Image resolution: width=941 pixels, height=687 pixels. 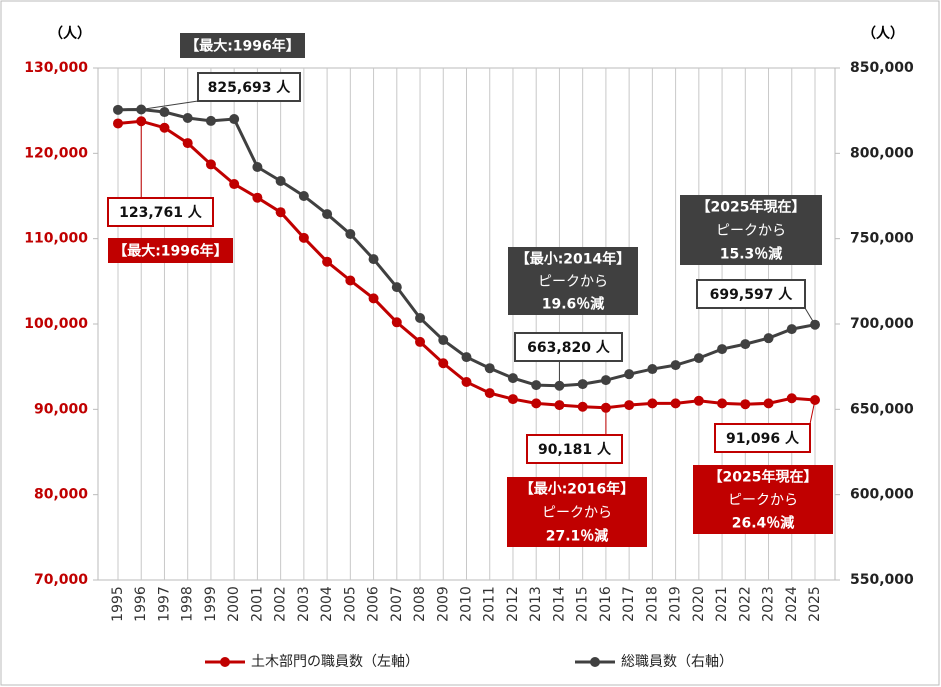 I want to click on annotation-text: 19.6％減, so click(x=573, y=304).